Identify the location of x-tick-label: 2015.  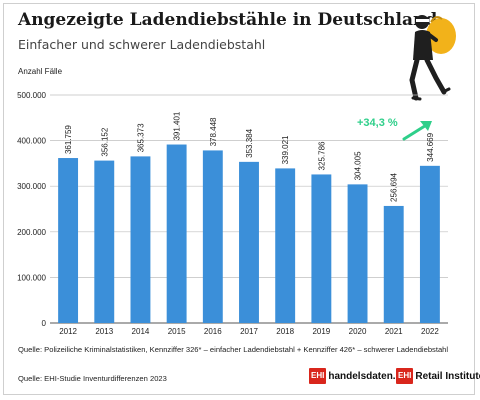
(177, 331).